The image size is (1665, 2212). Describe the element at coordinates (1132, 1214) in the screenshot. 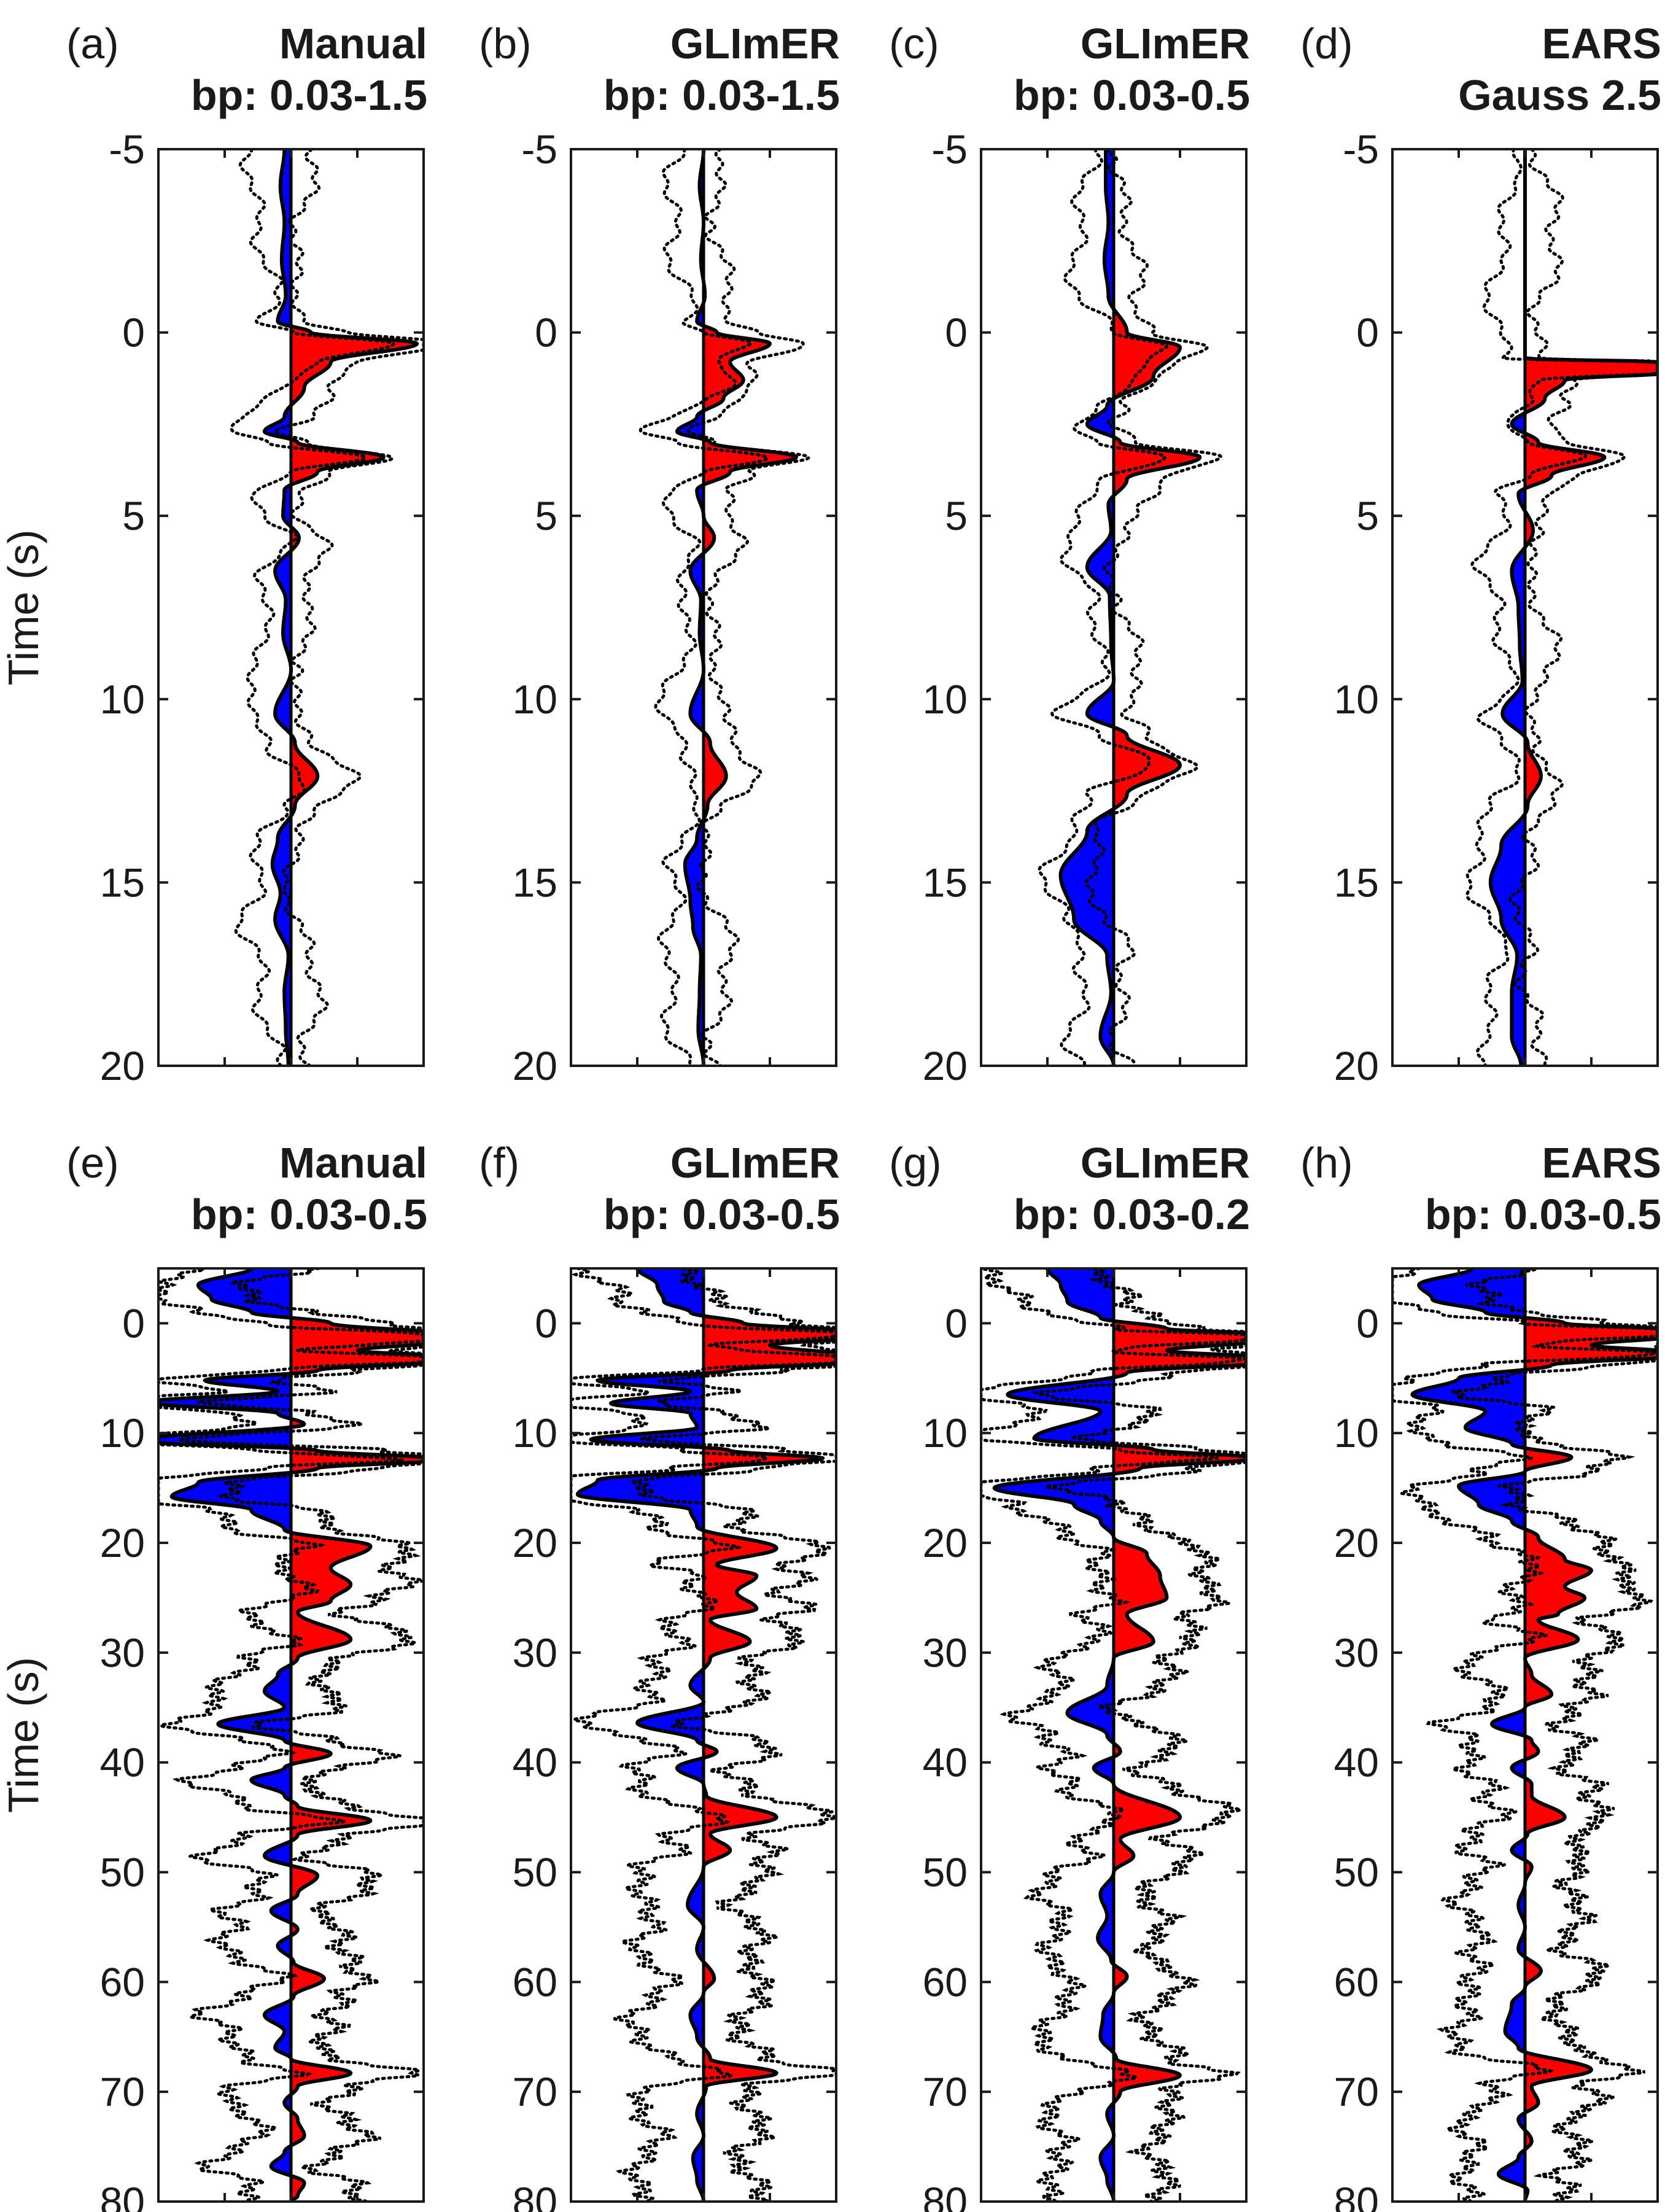

I see `panel-title-line: bp: 0.03-0.2` at that location.